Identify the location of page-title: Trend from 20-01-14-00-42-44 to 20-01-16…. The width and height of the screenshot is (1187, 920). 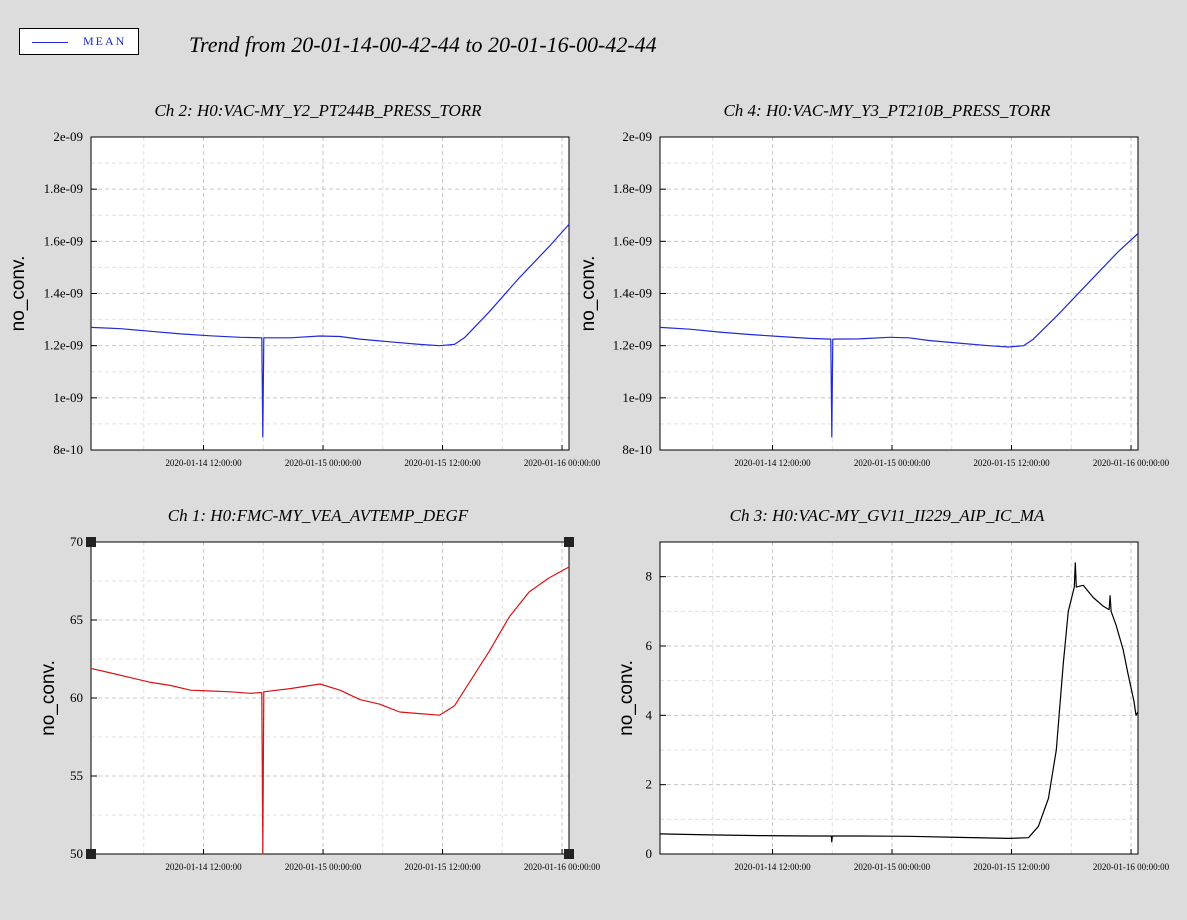
(423, 44).